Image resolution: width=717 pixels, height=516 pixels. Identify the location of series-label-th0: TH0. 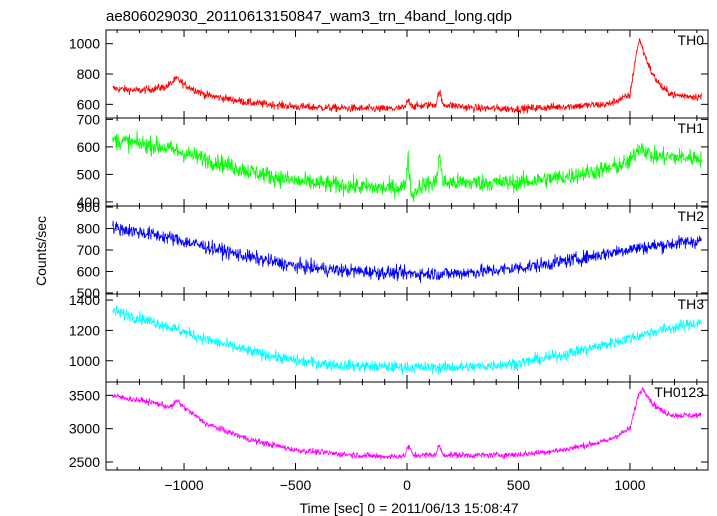
(691, 40).